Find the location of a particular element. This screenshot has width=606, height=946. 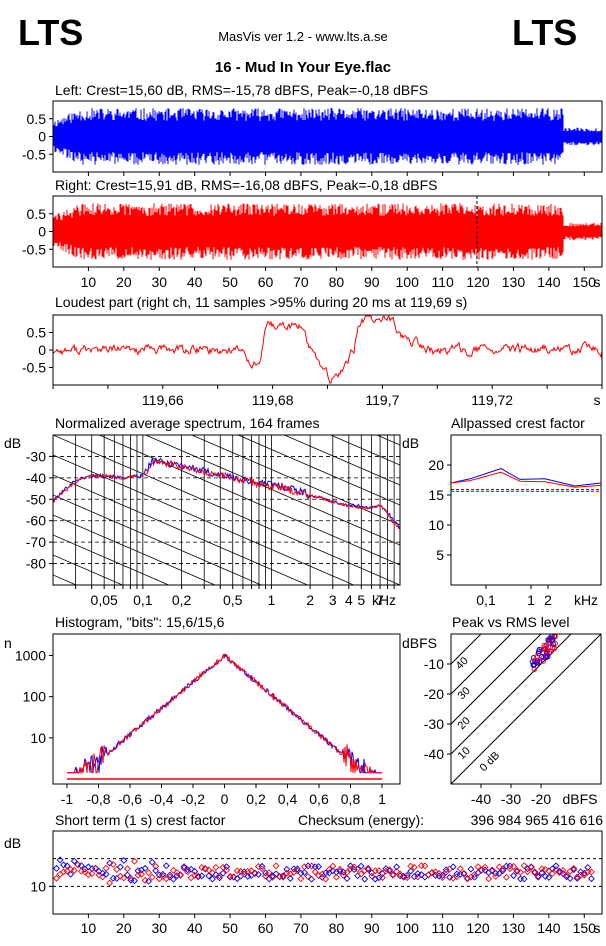

loudest-part-plot: 0.50 -0.5 119,66 119,68 119,7 119,72 s is located at coordinates (312, 361).